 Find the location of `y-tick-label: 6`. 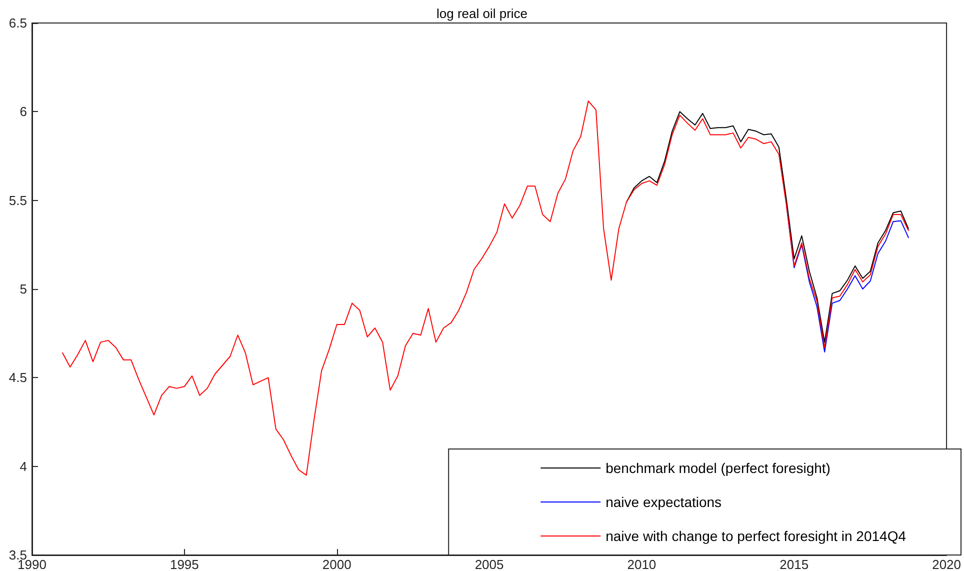

y-tick-label: 6 is located at coordinates (23, 112).